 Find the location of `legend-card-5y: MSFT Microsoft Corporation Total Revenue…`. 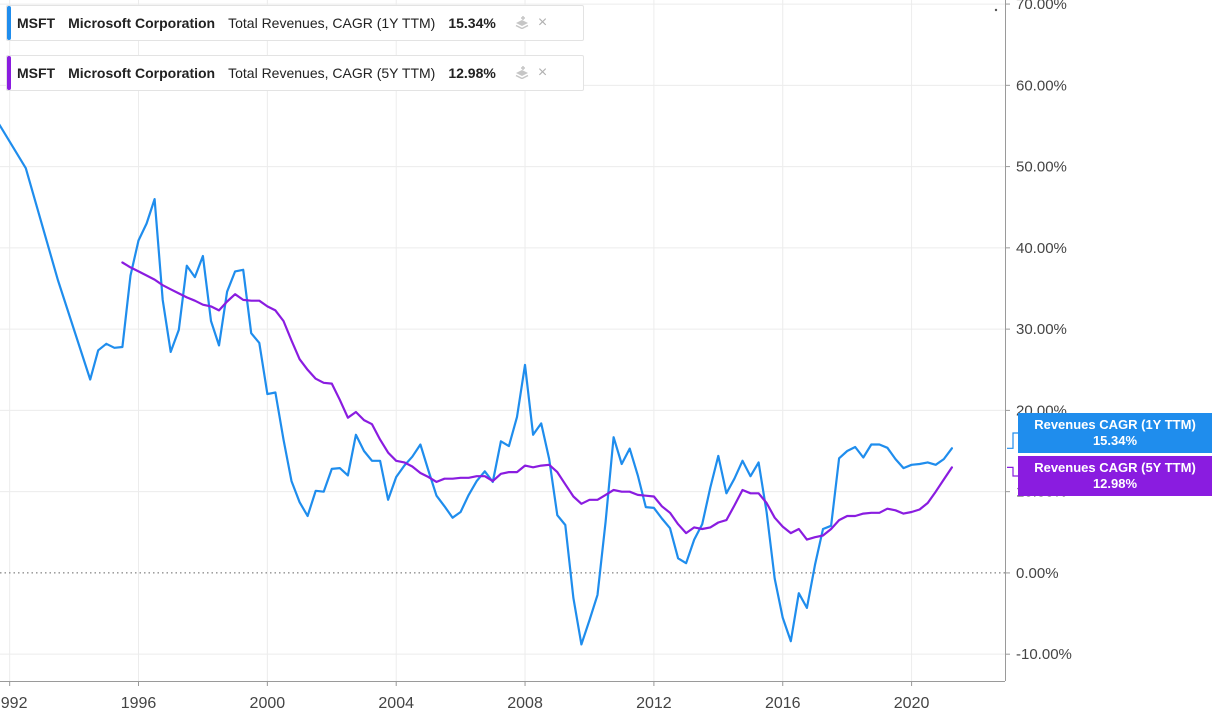

legend-card-5y: MSFT Microsoft Corporation Total Revenue… is located at coordinates (295, 73).